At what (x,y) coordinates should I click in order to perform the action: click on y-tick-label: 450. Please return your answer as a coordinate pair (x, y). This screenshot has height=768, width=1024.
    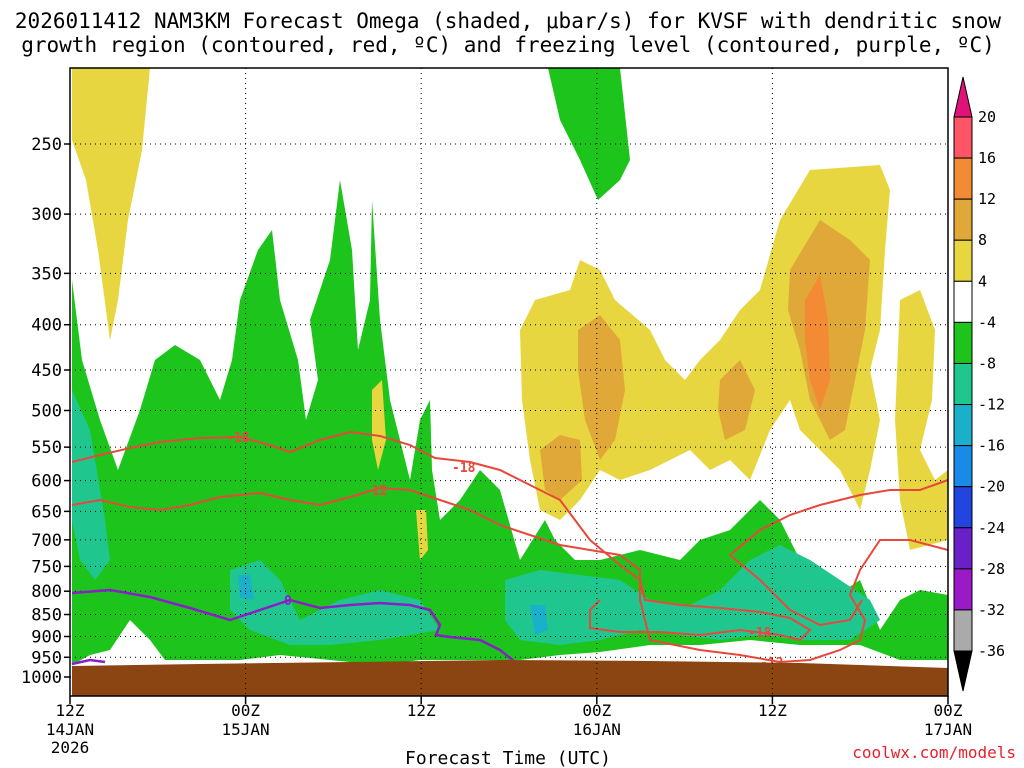
    Looking at the image, I should click on (46, 371).